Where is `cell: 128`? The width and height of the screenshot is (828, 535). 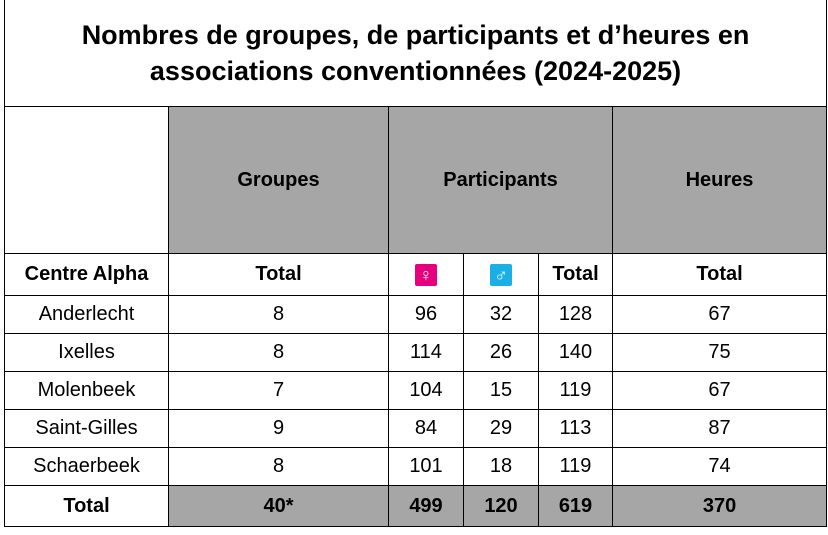 cell: 128 is located at coordinates (575, 314).